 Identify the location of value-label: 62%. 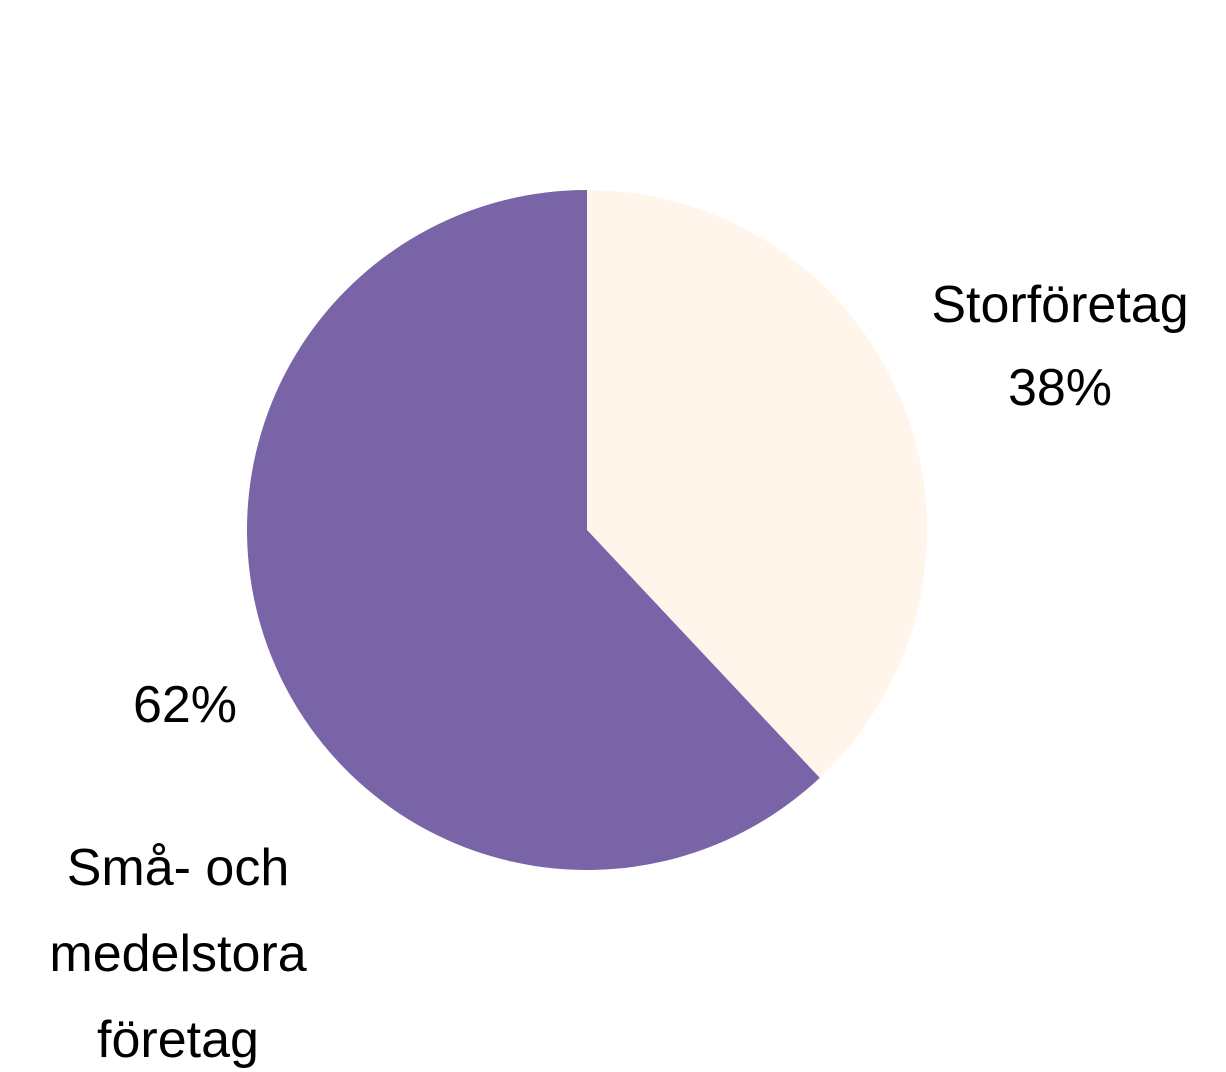
(185, 705).